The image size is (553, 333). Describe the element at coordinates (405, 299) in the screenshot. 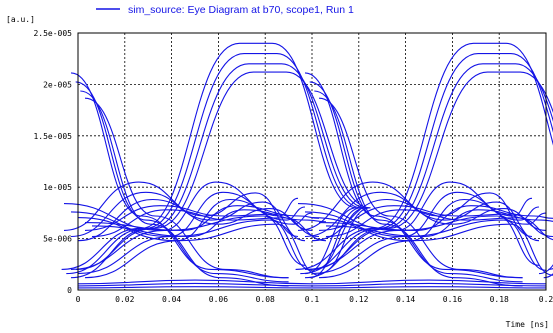

I see `x-tick-label: 0.14` at that location.